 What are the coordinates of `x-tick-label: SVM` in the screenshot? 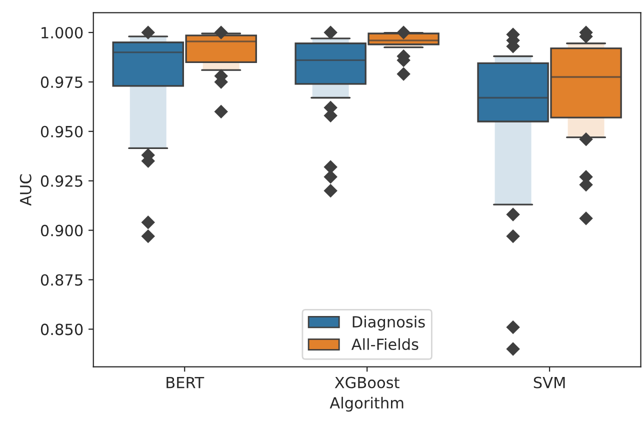 It's located at (549, 382).